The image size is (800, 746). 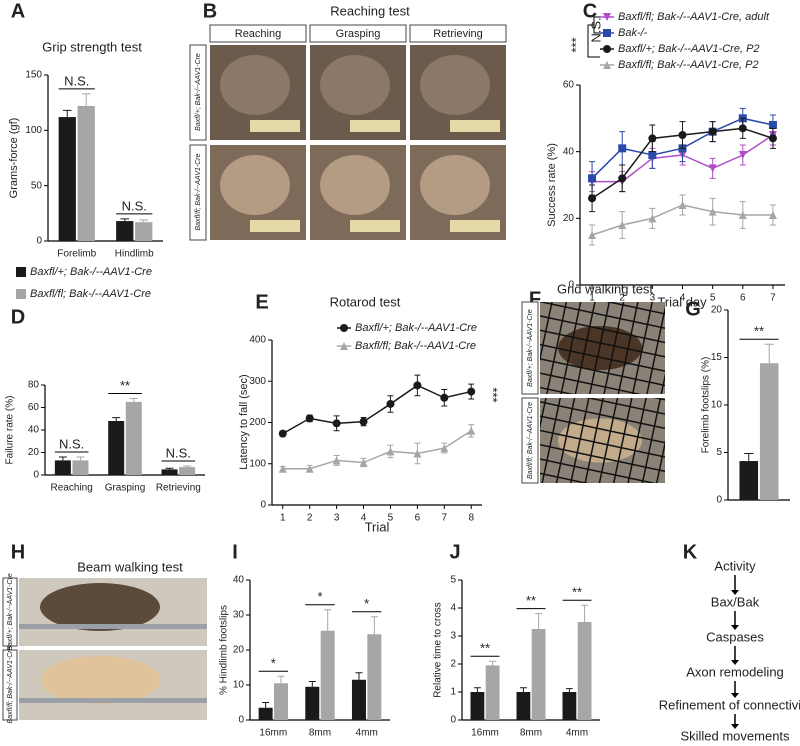 I want to click on panel-label: J, so click(x=454, y=552).